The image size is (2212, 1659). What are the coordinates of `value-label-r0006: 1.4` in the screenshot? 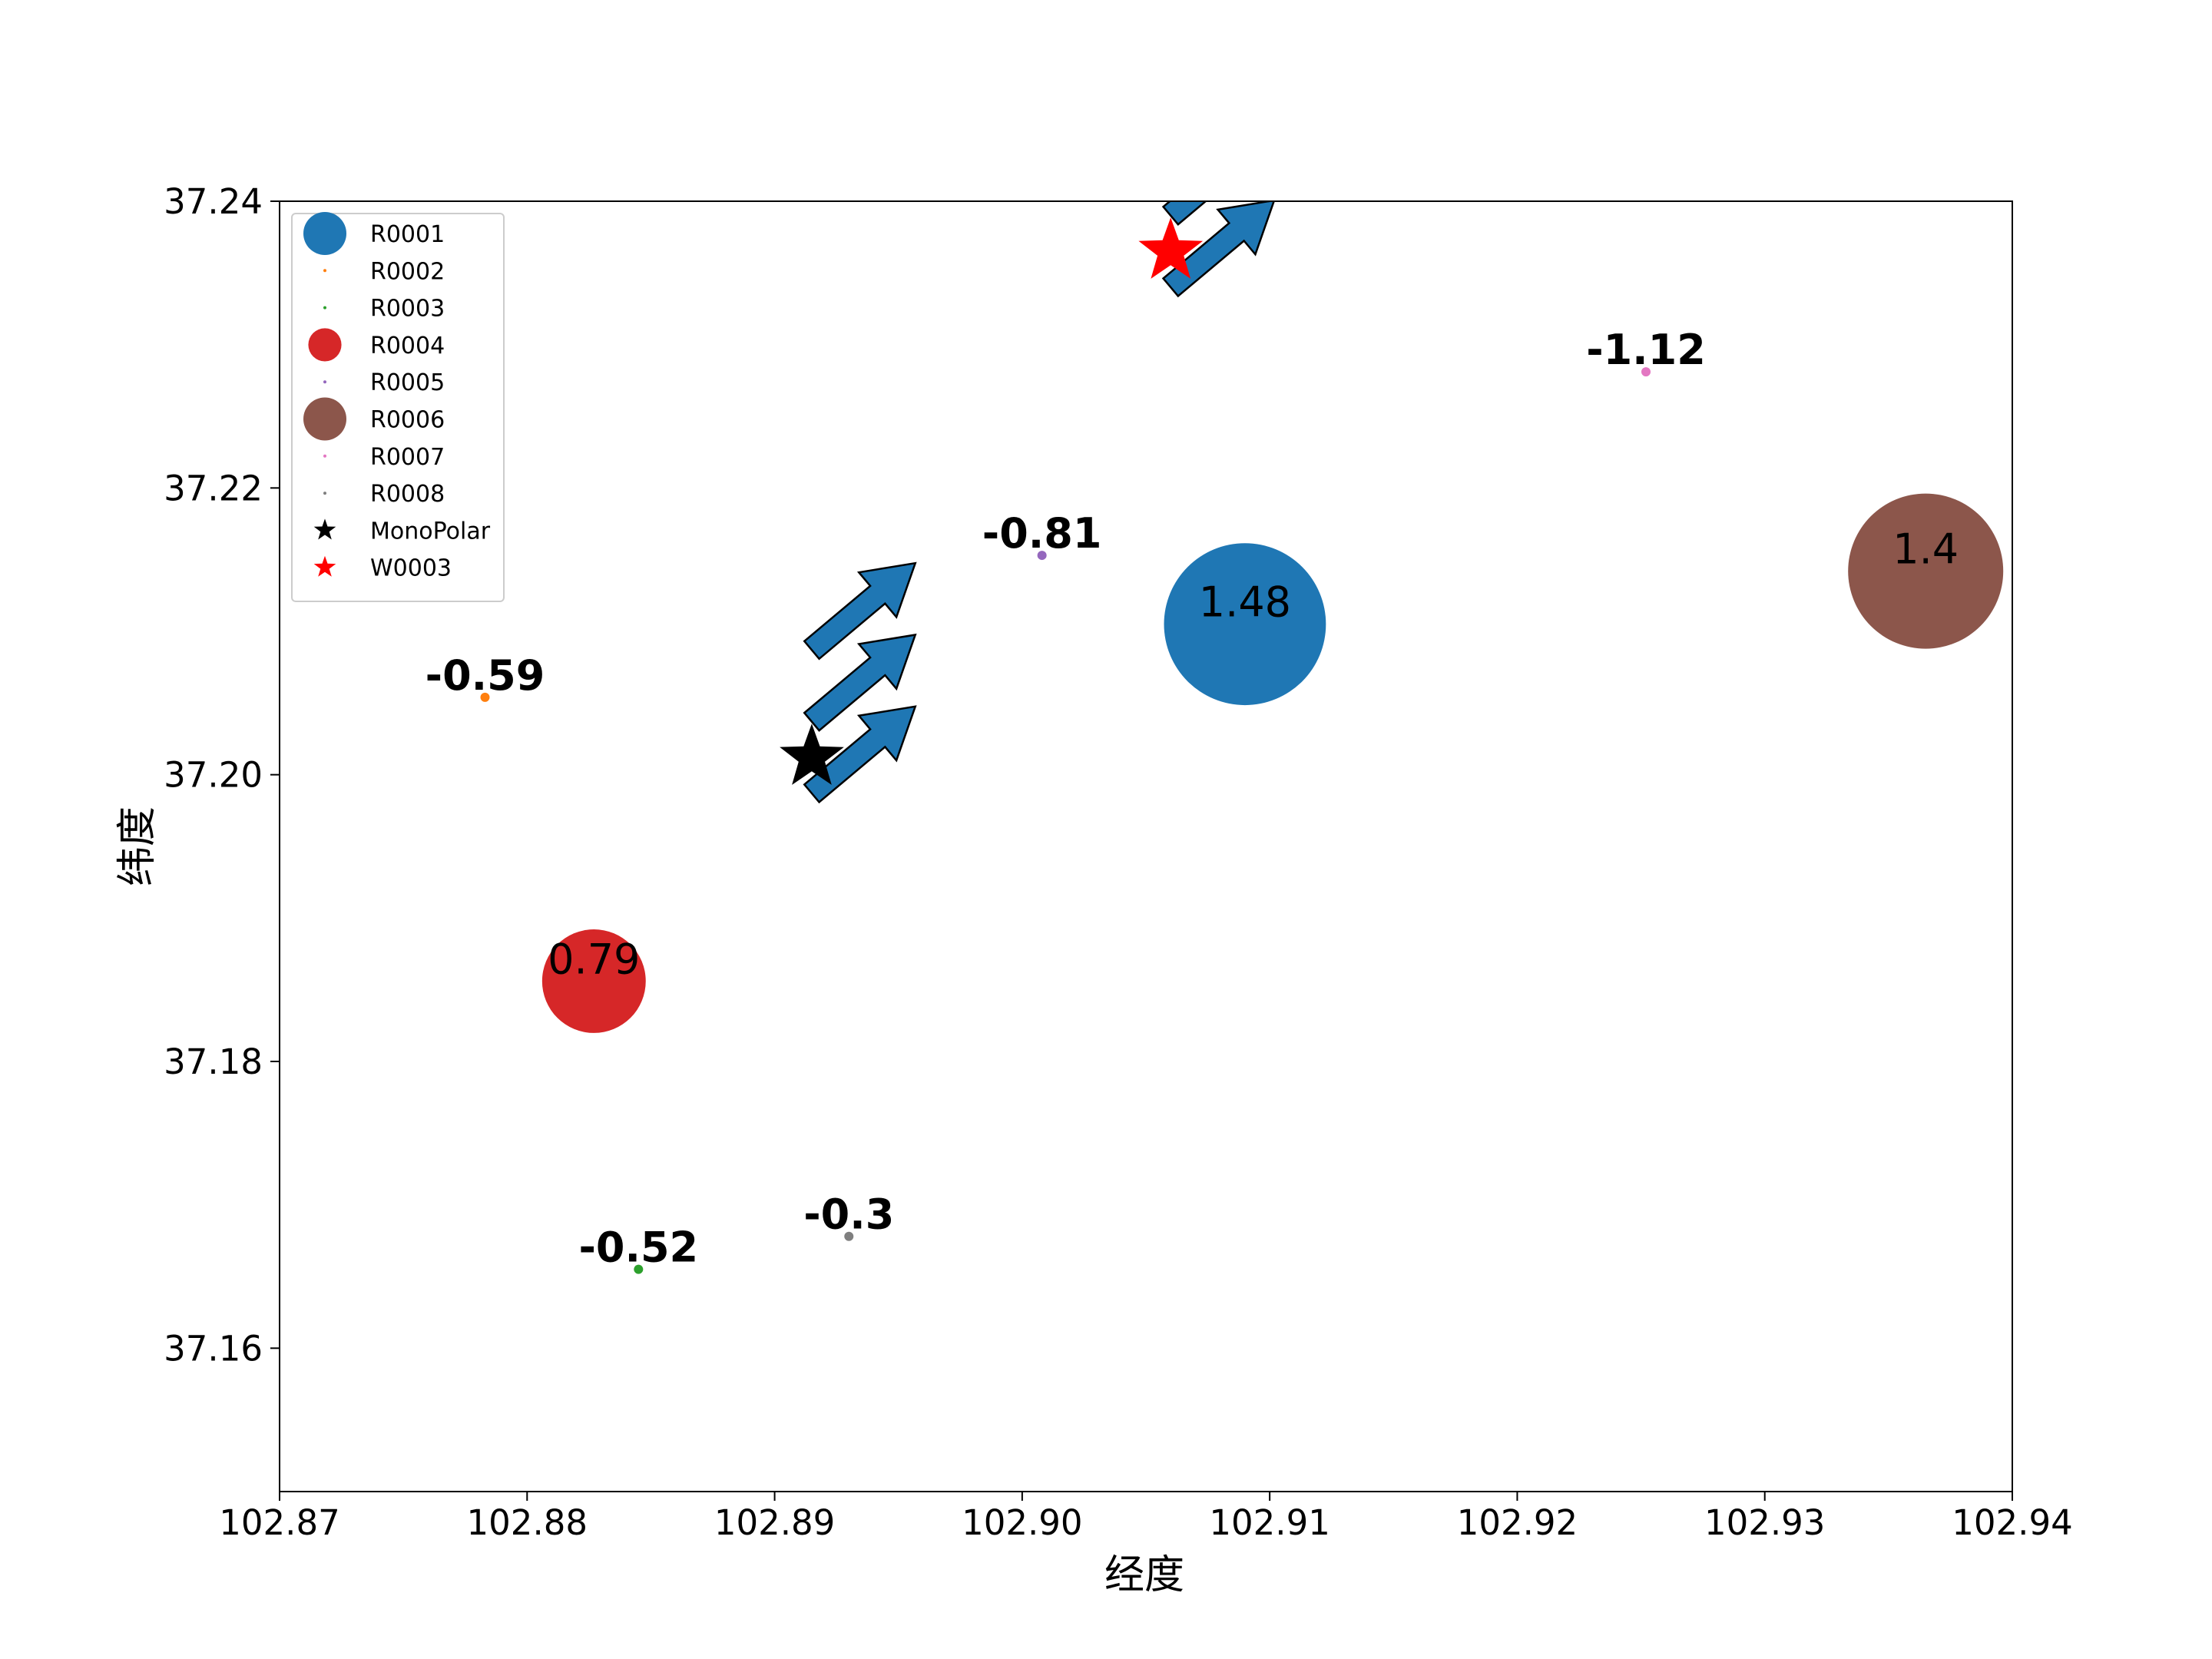 It's located at (1926, 549).